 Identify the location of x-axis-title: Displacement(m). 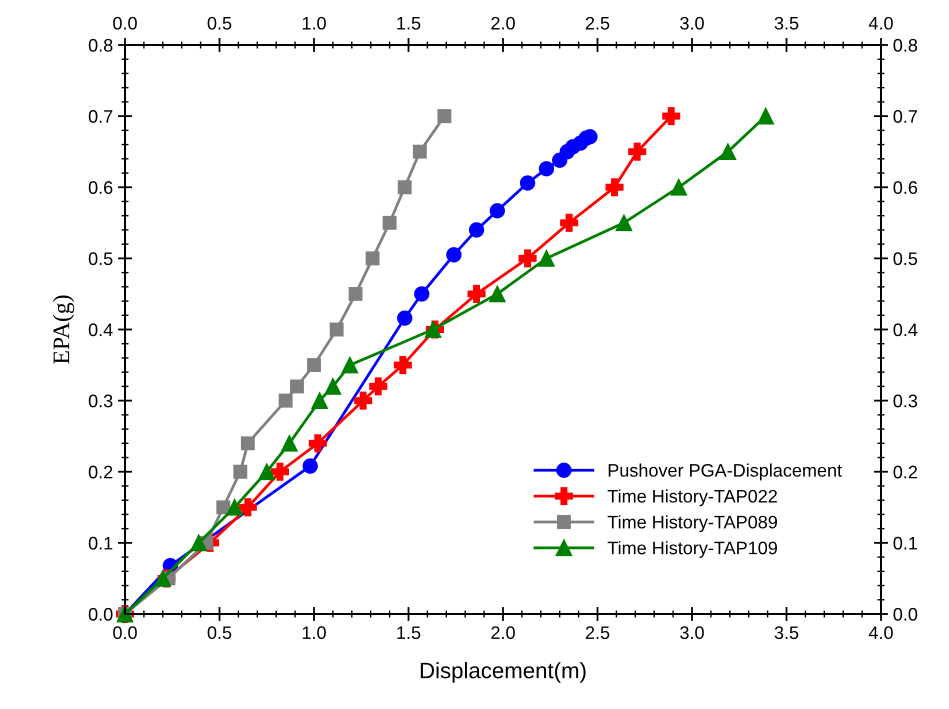
(503, 672).